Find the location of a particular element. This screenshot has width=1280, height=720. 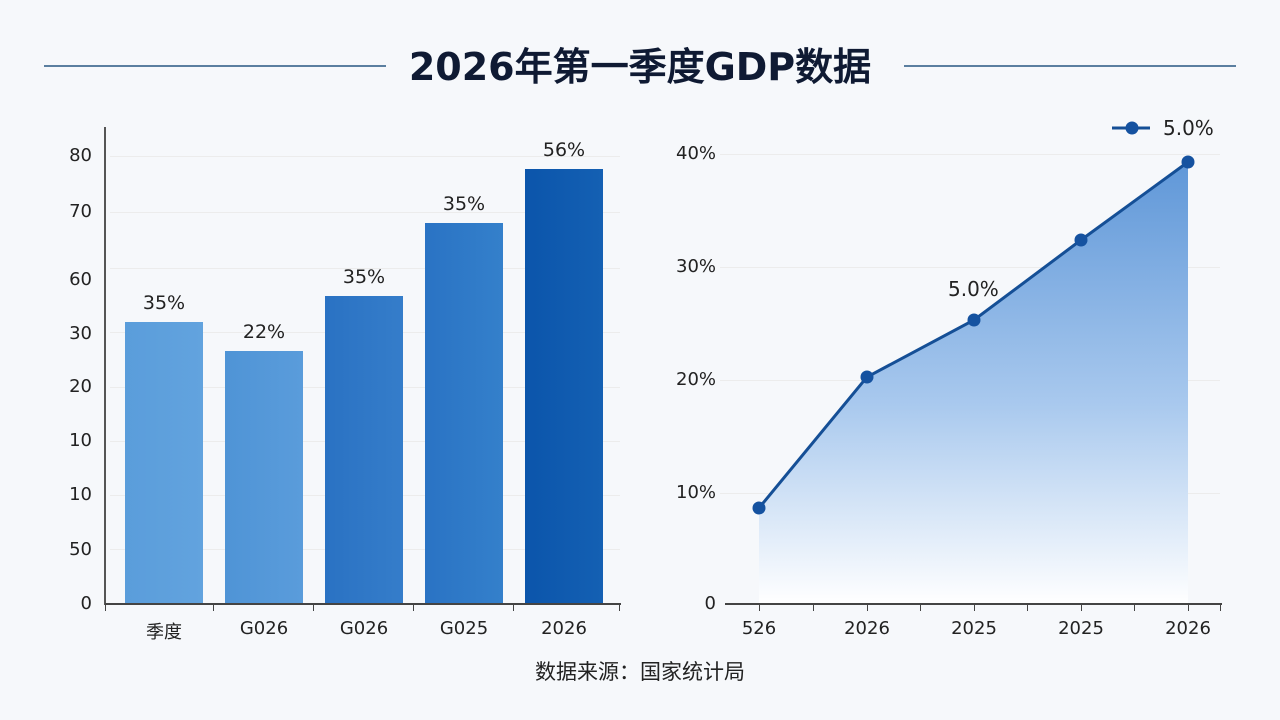

y-axis is located at coordinates (105, 366).